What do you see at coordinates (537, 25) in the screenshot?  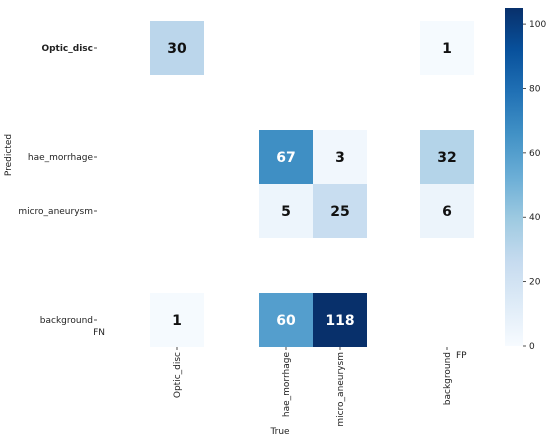 I see `colorbar-tick-label: 100` at bounding box center [537, 25].